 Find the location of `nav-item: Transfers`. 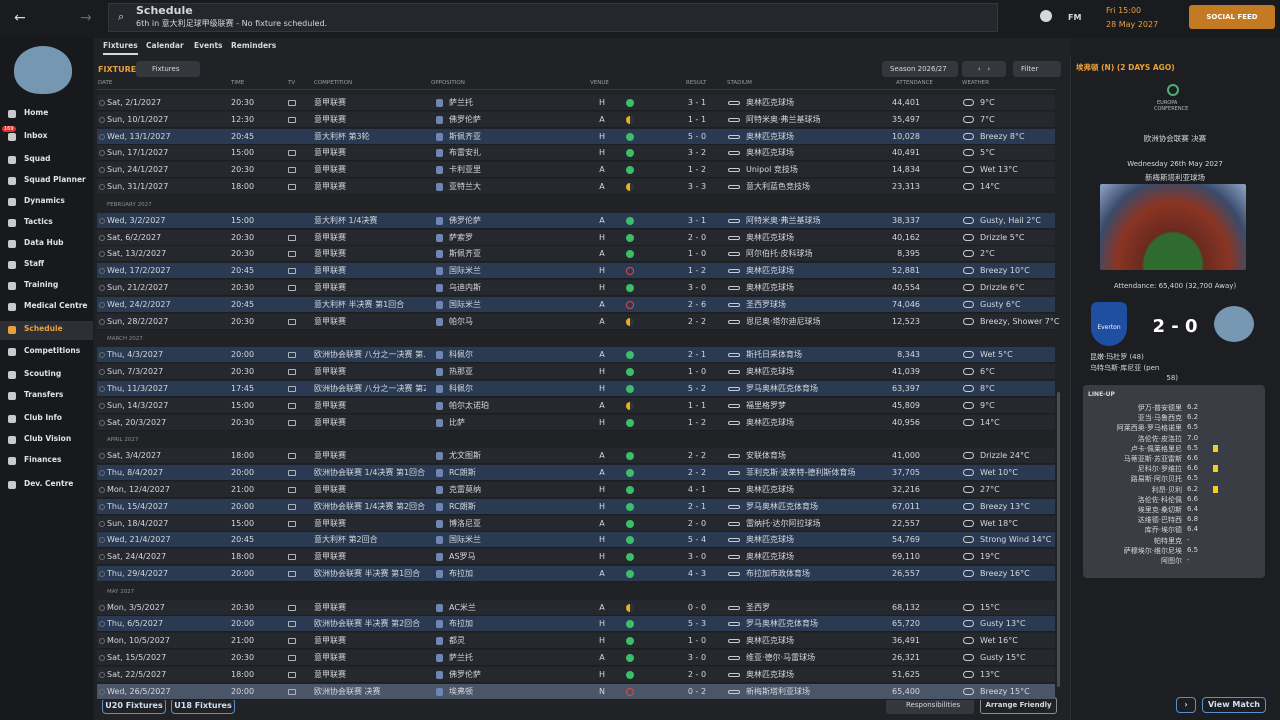

nav-item: Transfers is located at coordinates (44, 394).